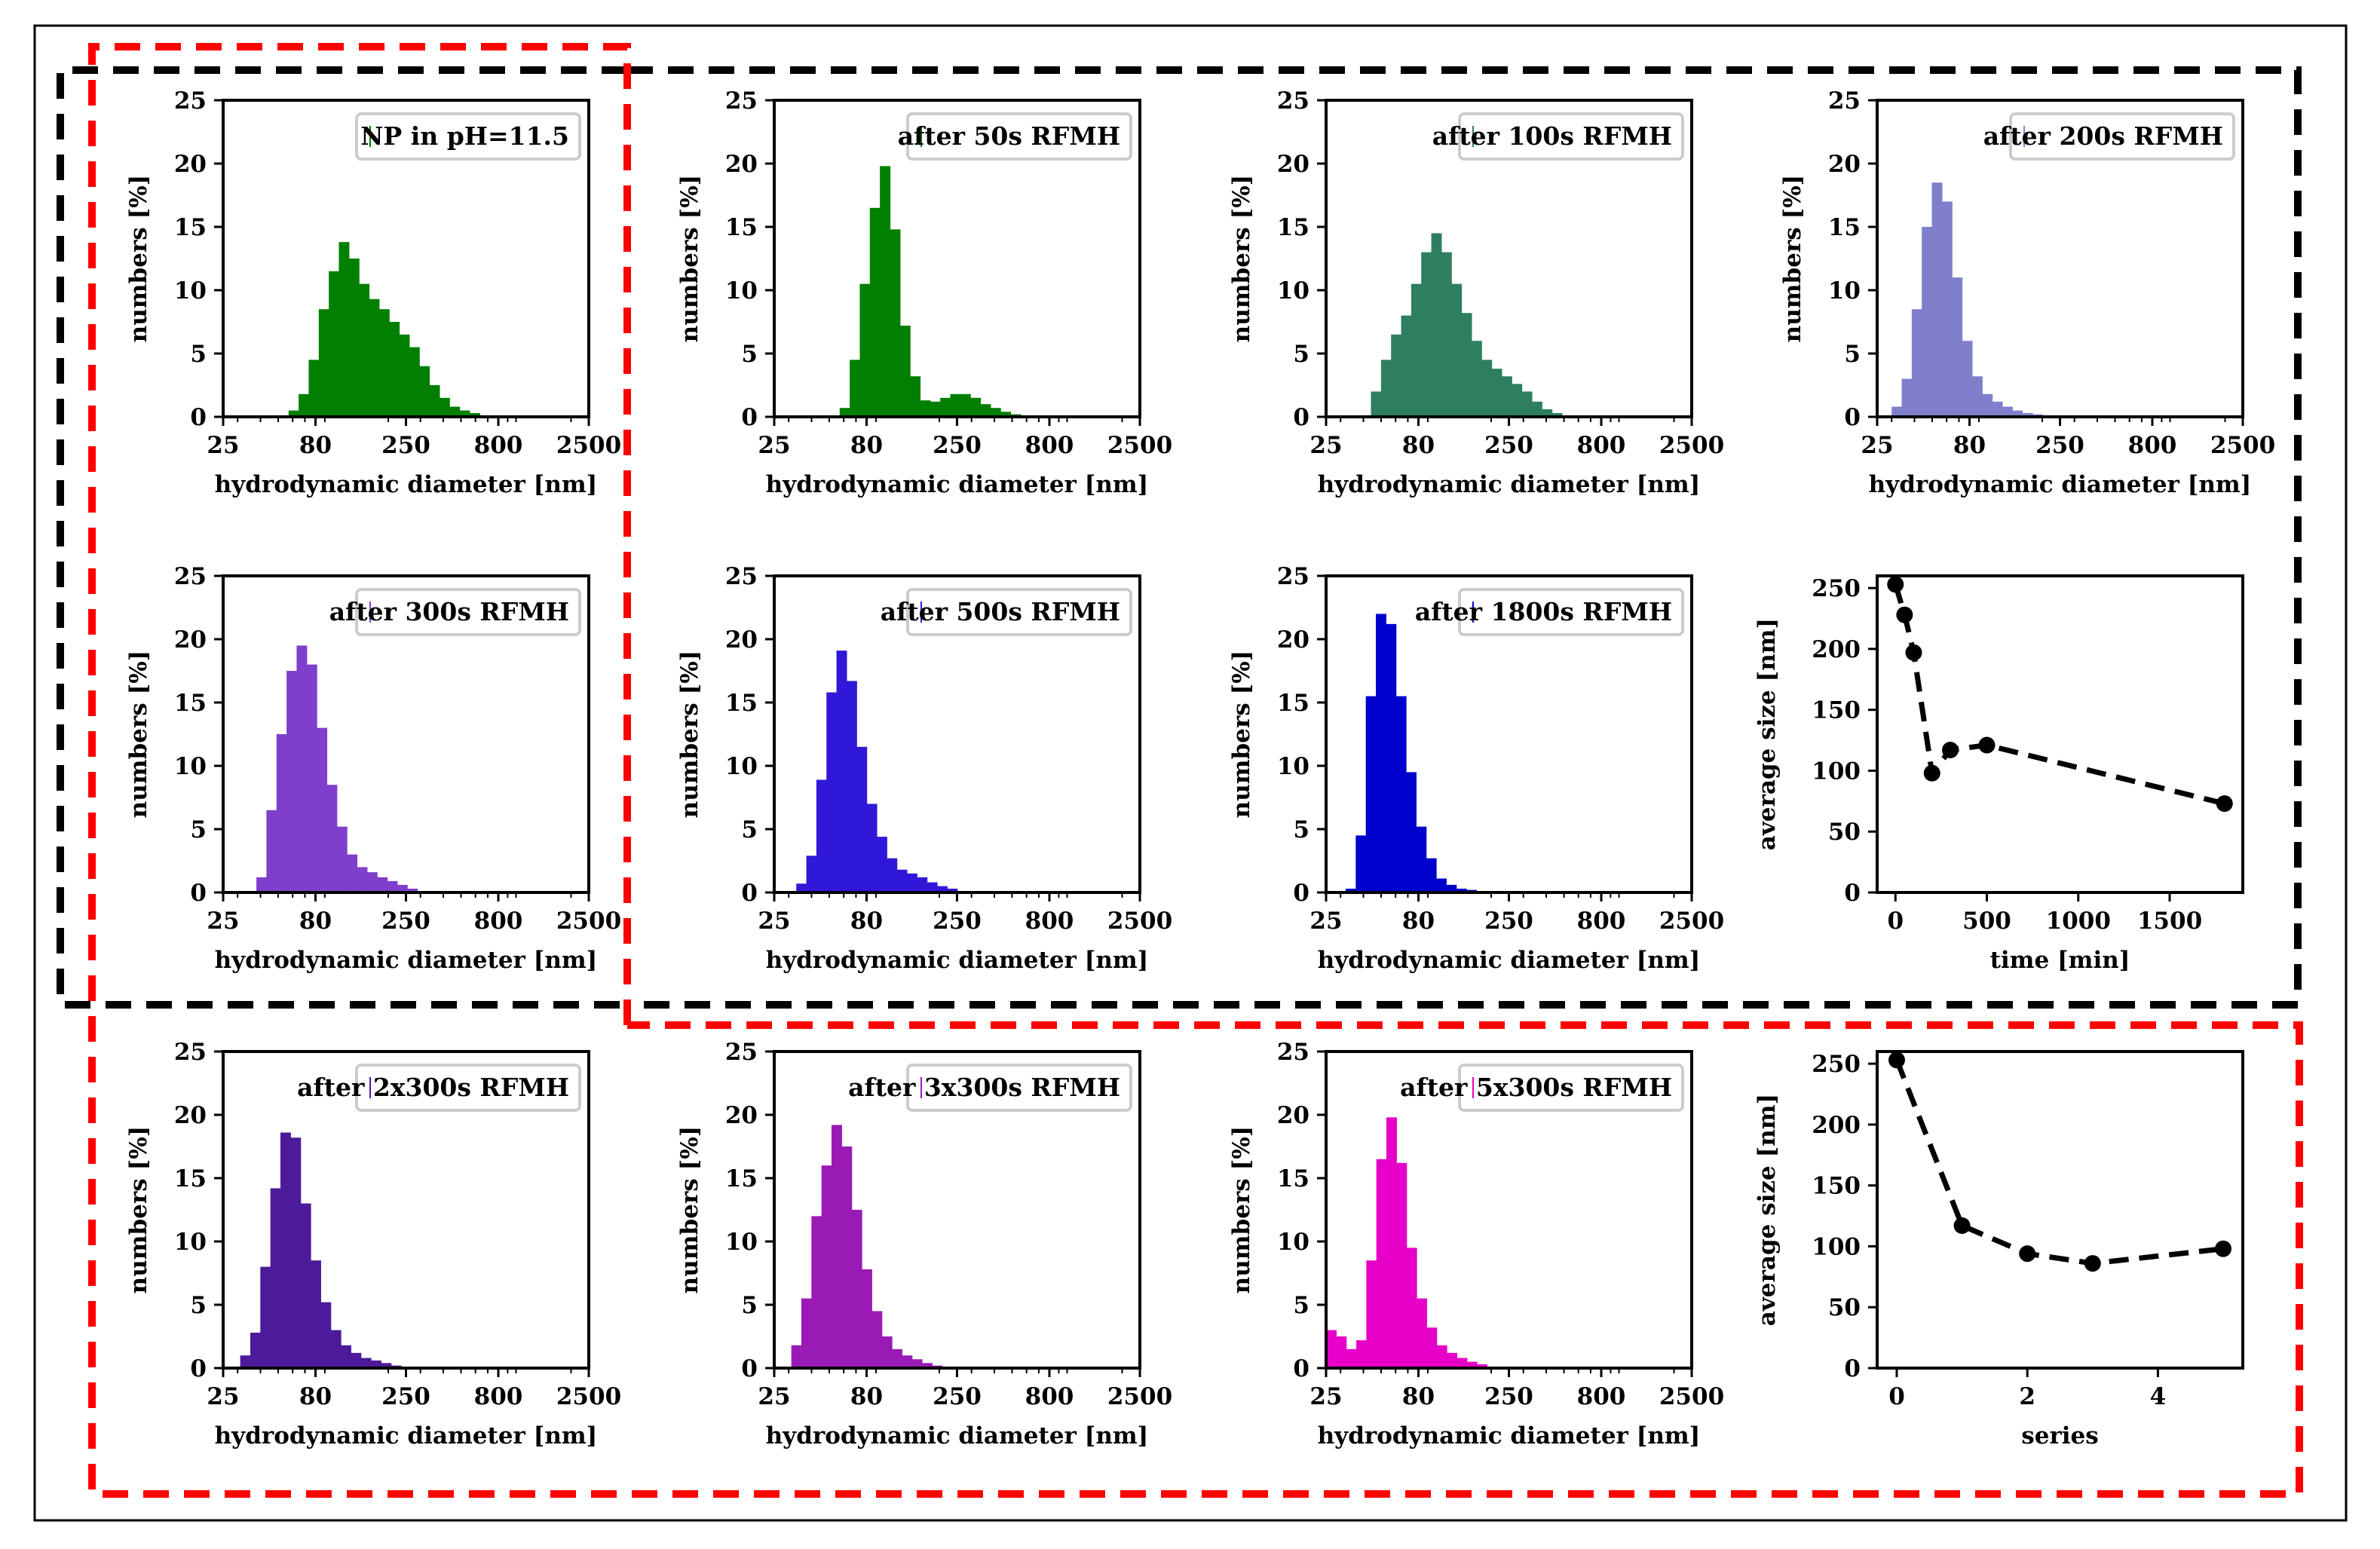 Image resolution: width=2380 pixels, height=1549 pixels. I want to click on x-tick-label: 4, so click(2158, 1396).